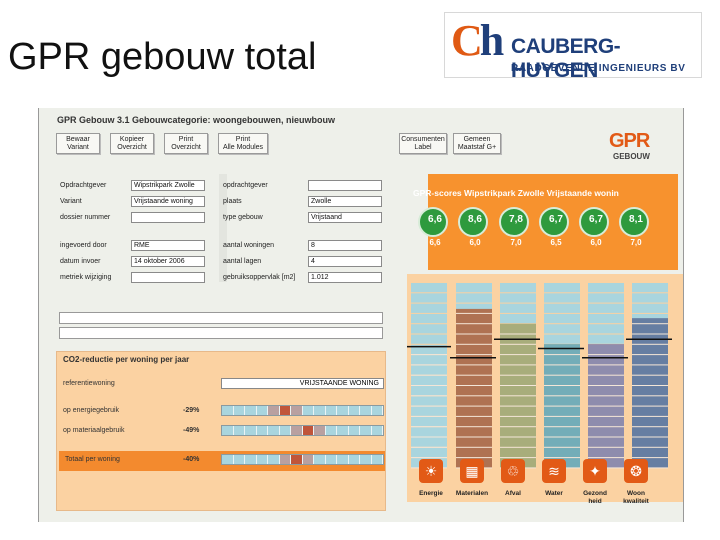 Image resolution: width=720 pixels, height=540 pixels. What do you see at coordinates (513, 471) in the screenshot?
I see `waste-icon: ♲` at bounding box center [513, 471].